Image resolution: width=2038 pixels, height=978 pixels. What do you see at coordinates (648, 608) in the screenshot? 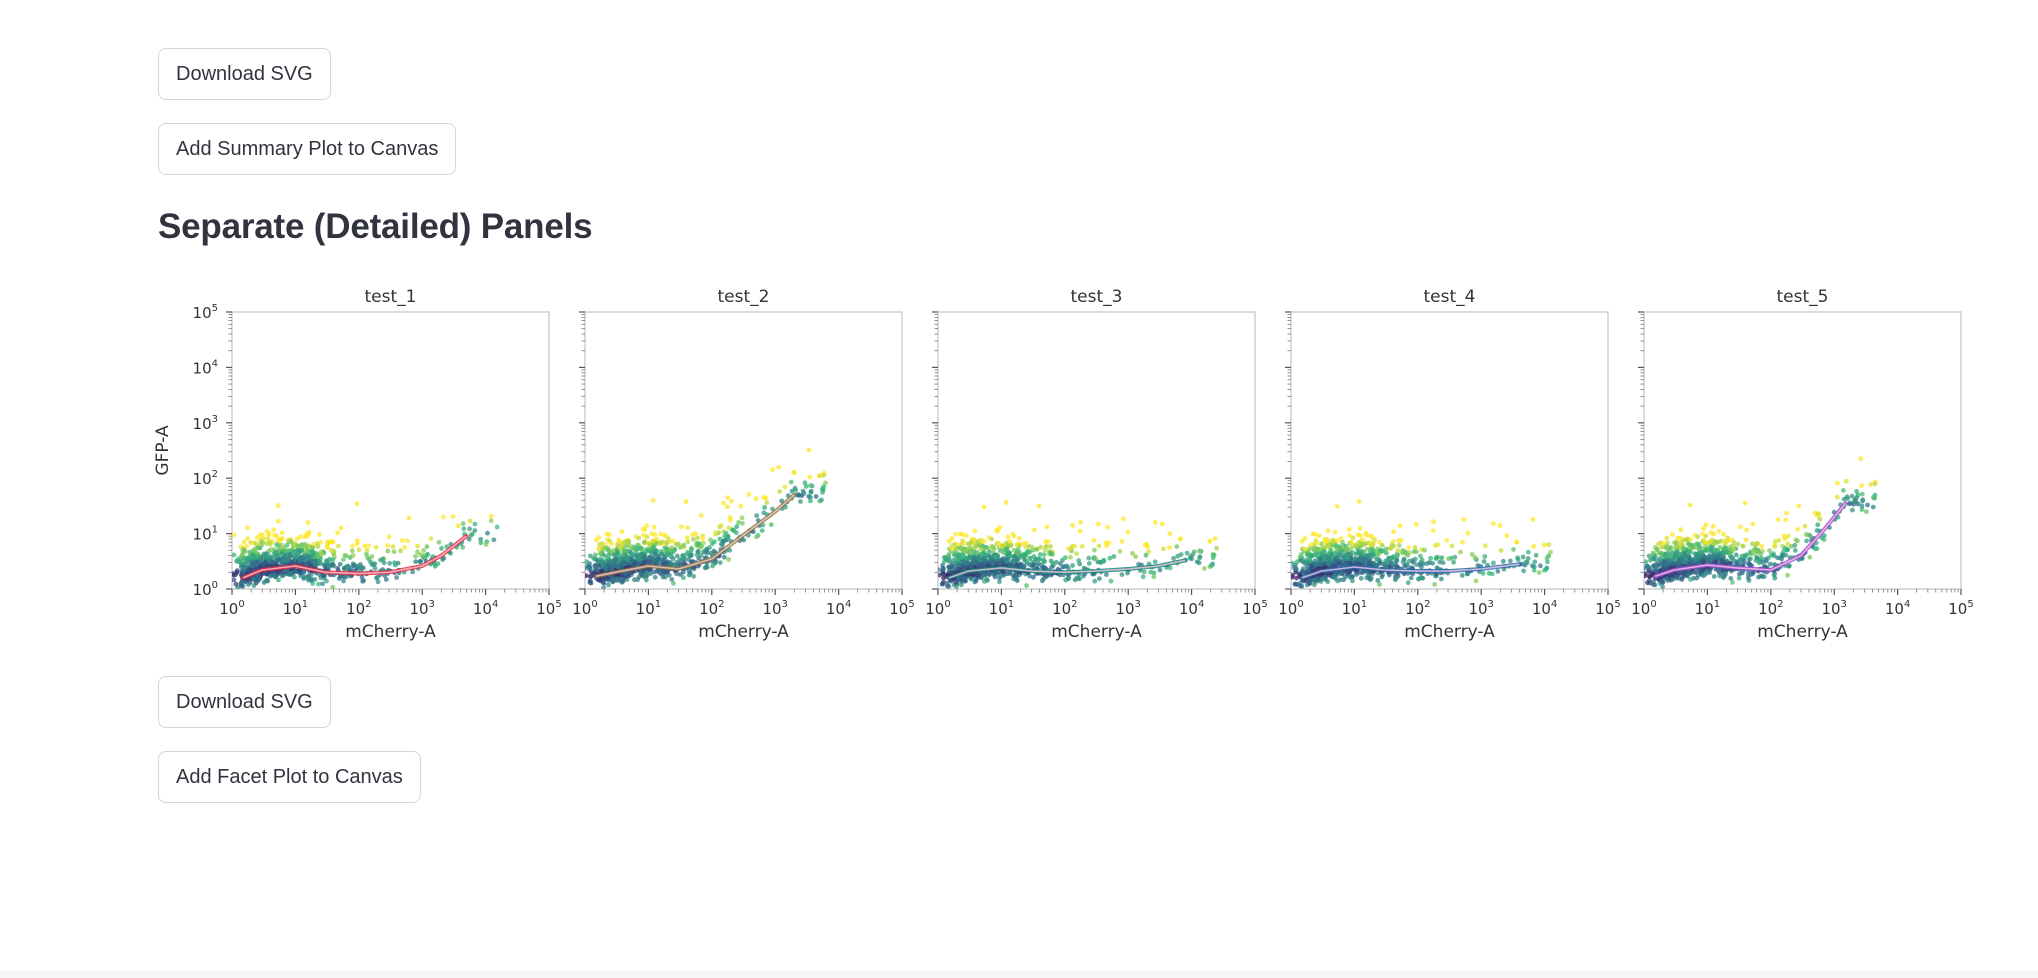
I see `x-tick-label: 10¹` at bounding box center [648, 608].